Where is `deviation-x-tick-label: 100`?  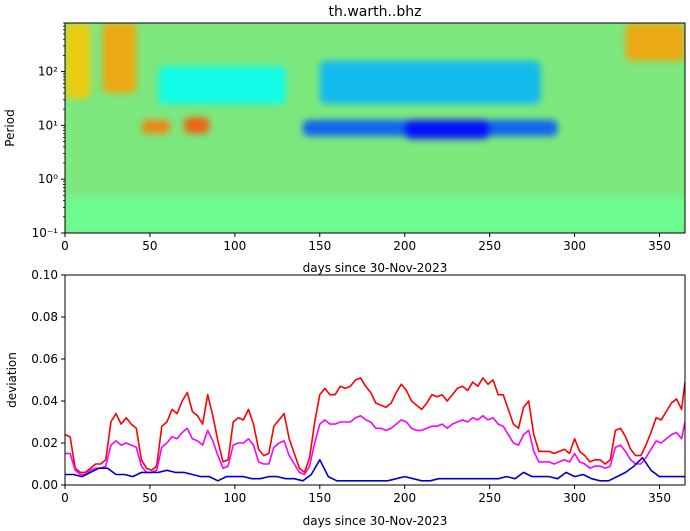
deviation-x-tick-label: 100 is located at coordinates (234, 498).